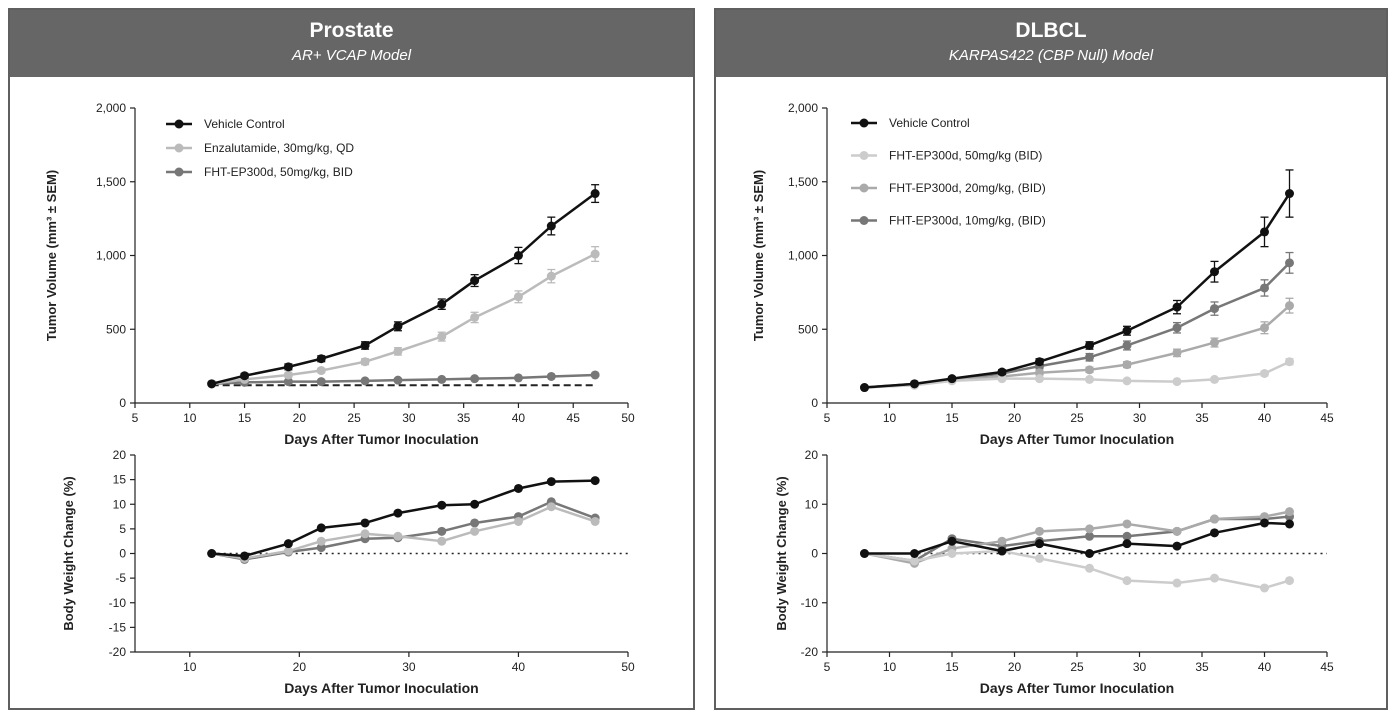 The height and width of the screenshot is (713, 1392). Describe the element at coordinates (519, 667) in the screenshot. I see `x-tick-label: 40` at that location.